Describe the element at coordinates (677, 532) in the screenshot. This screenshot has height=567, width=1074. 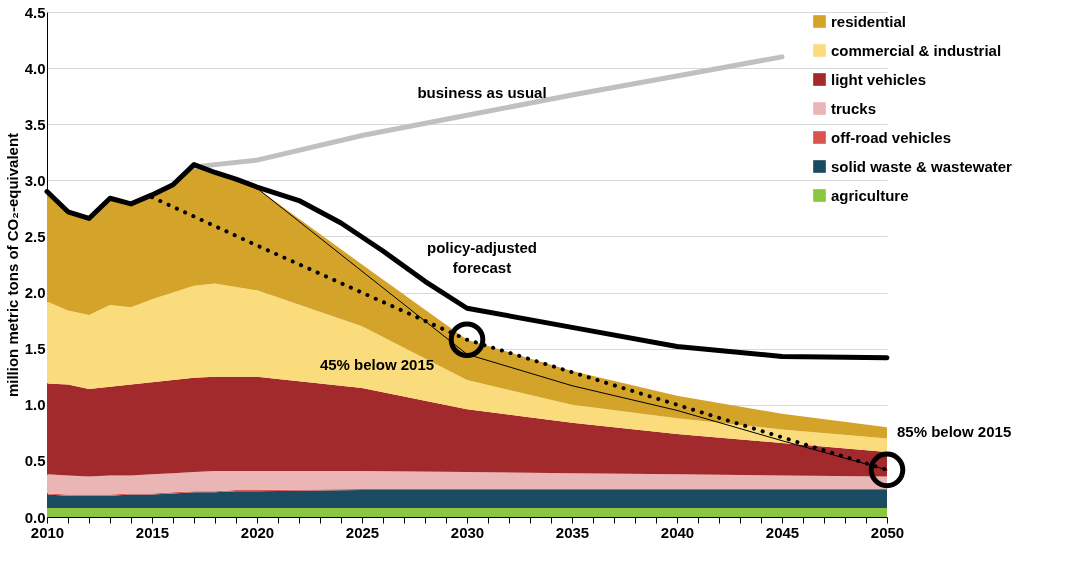
I see `x-tick-label: 2040` at that location.